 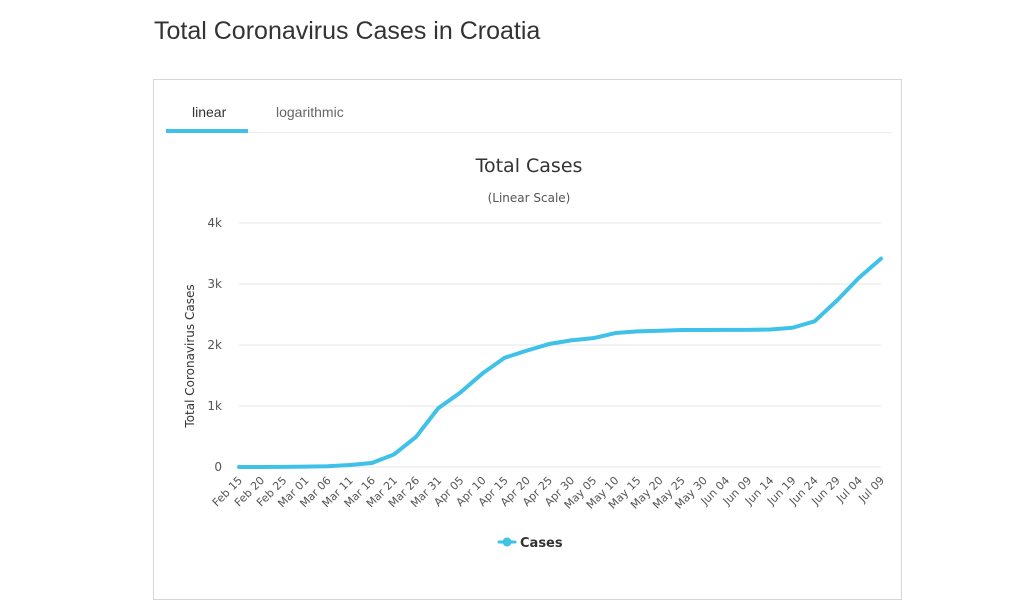 I want to click on page-title: Total Coronavirus Cases in Croatia, so click(x=347, y=31).